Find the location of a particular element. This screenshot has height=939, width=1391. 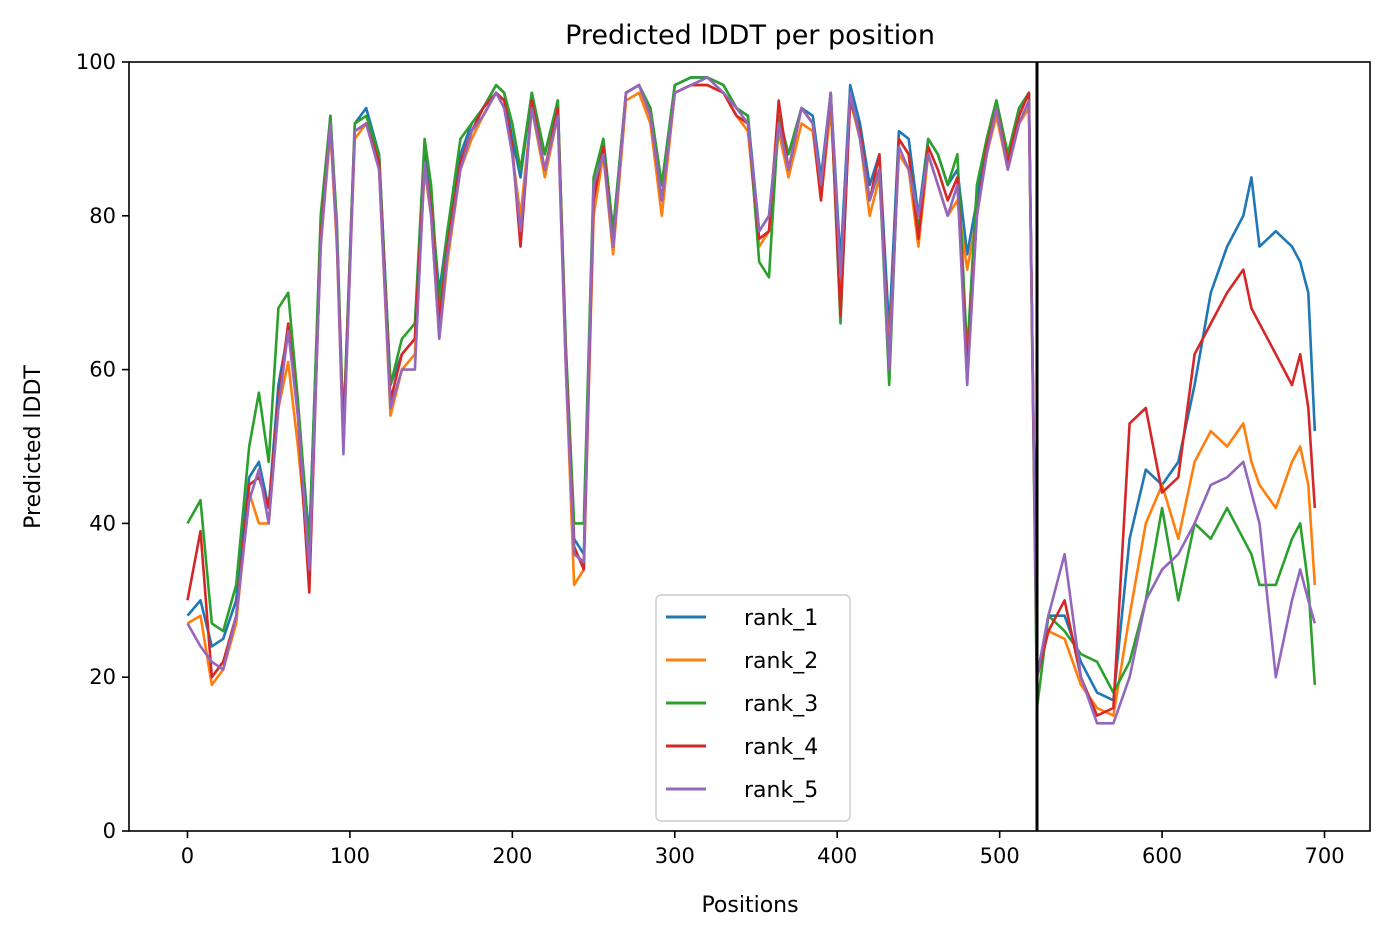

x-axis-label: Positions is located at coordinates (749, 905).